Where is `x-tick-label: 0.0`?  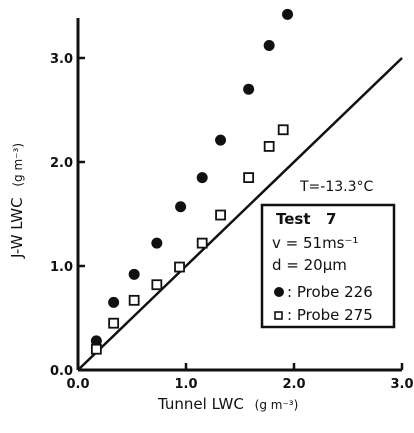 x-tick-label: 0.0 is located at coordinates (77, 384).